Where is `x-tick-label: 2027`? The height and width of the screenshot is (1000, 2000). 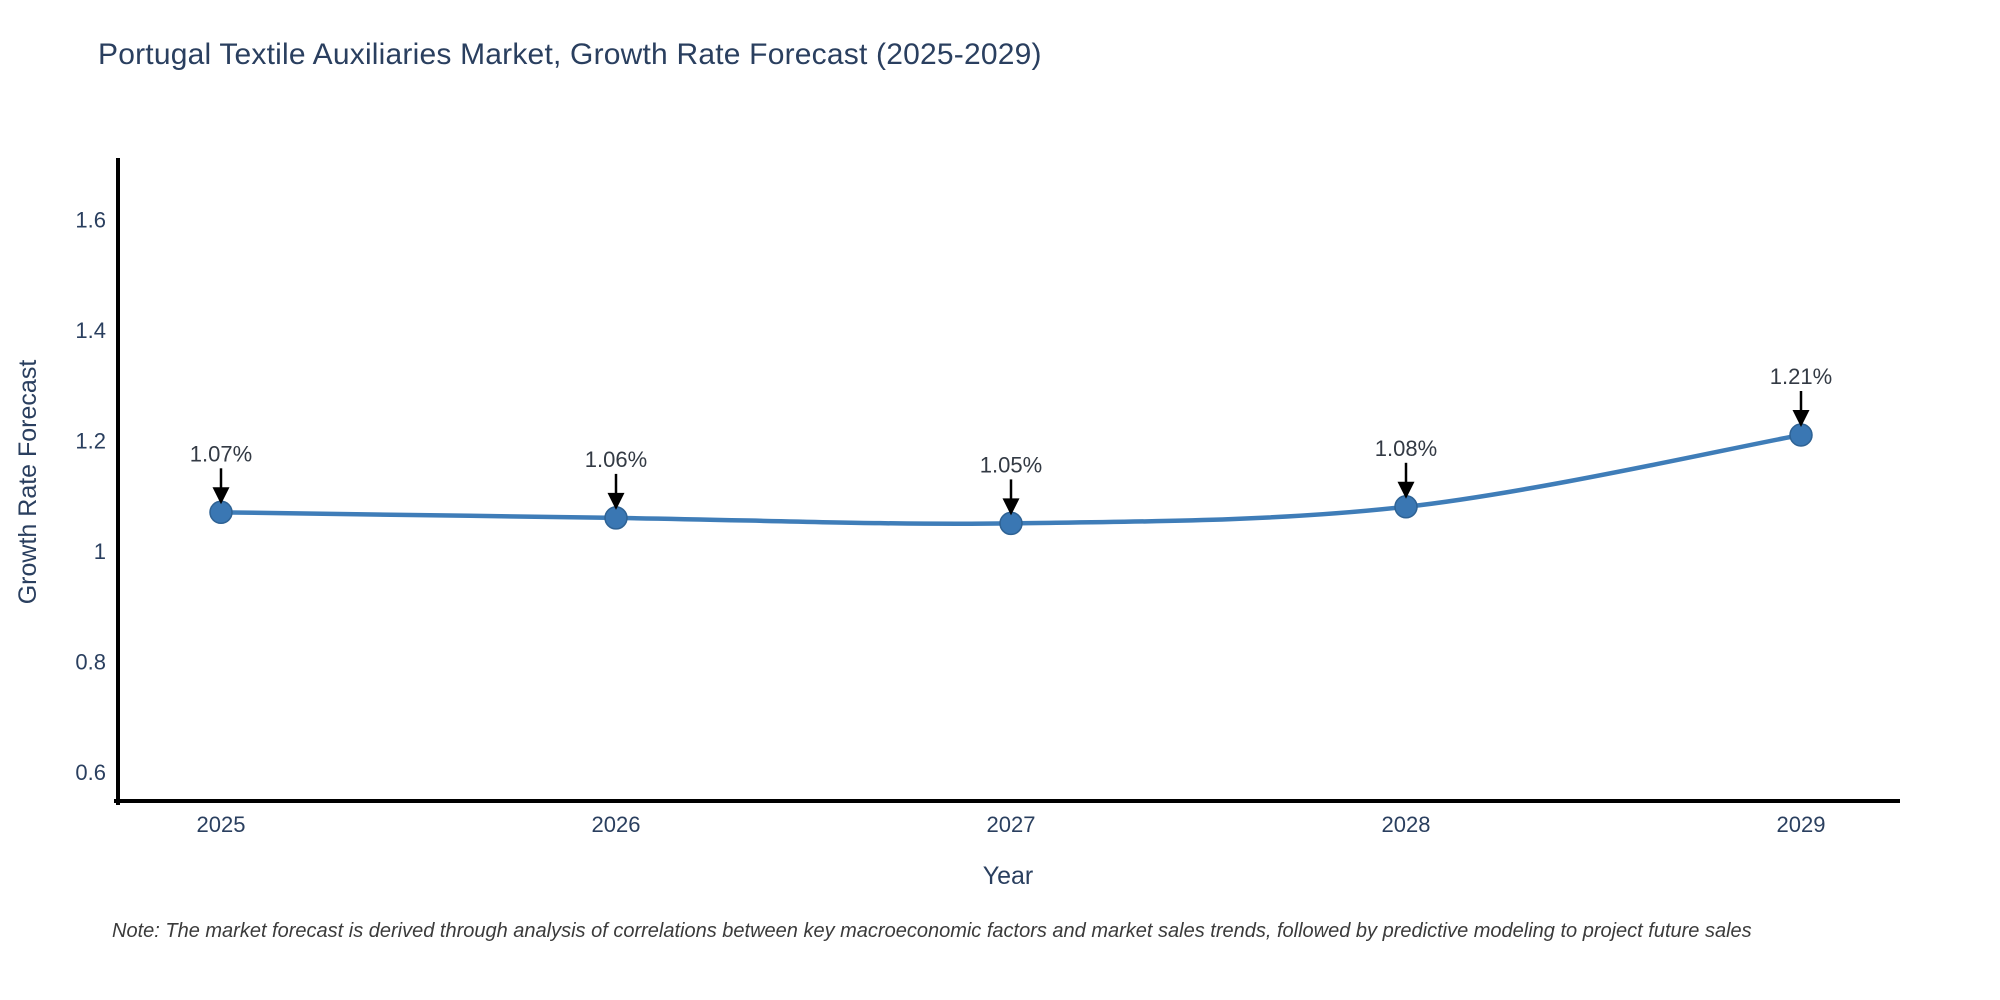 x-tick-label: 2027 is located at coordinates (1011, 824).